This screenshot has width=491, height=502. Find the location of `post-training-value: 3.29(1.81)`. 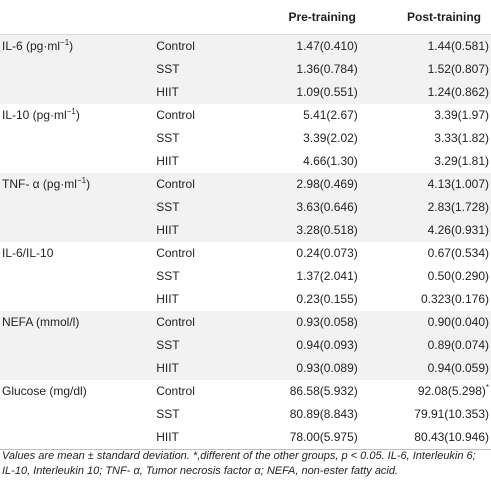

post-training-value: 3.29(1.81) is located at coordinates (461, 161).